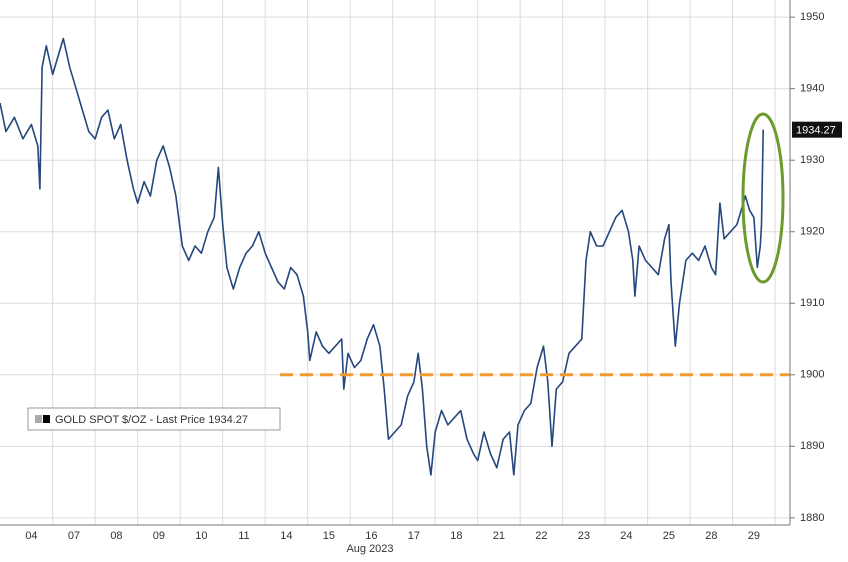 The height and width of the screenshot is (562, 848). I want to click on y-tick-label: 1890, so click(812, 446).